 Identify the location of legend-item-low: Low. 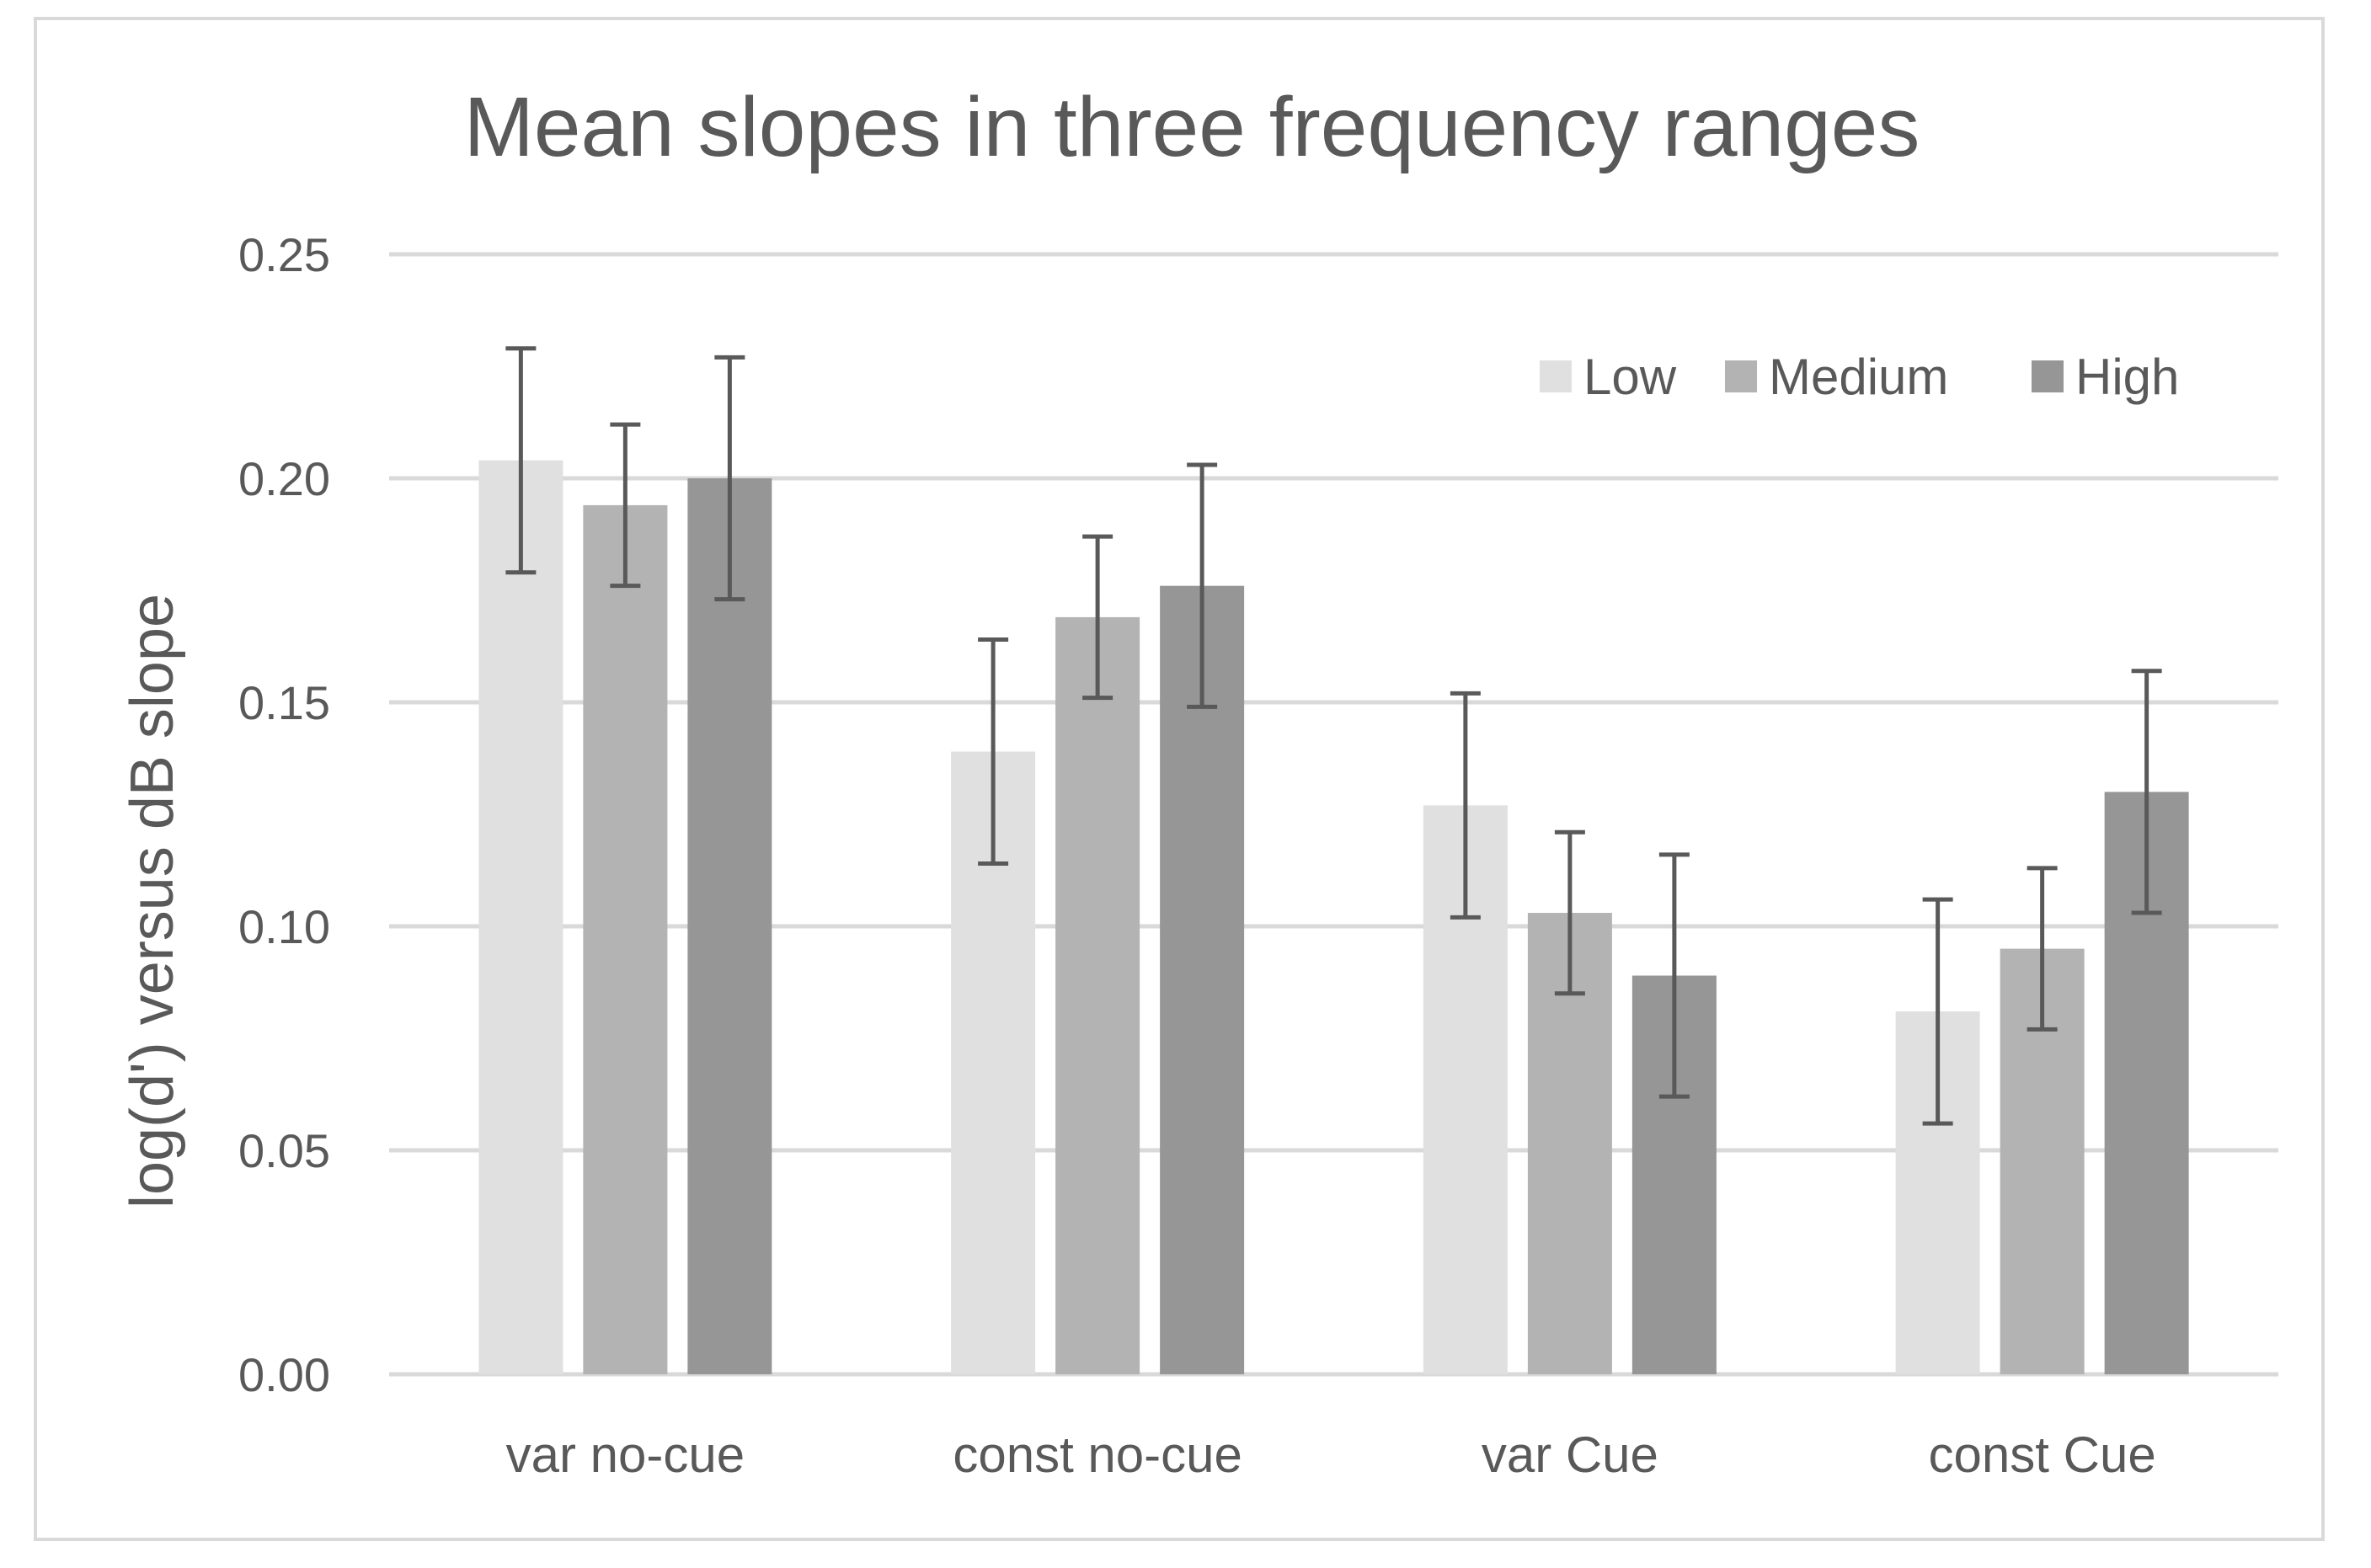
(1608, 377).